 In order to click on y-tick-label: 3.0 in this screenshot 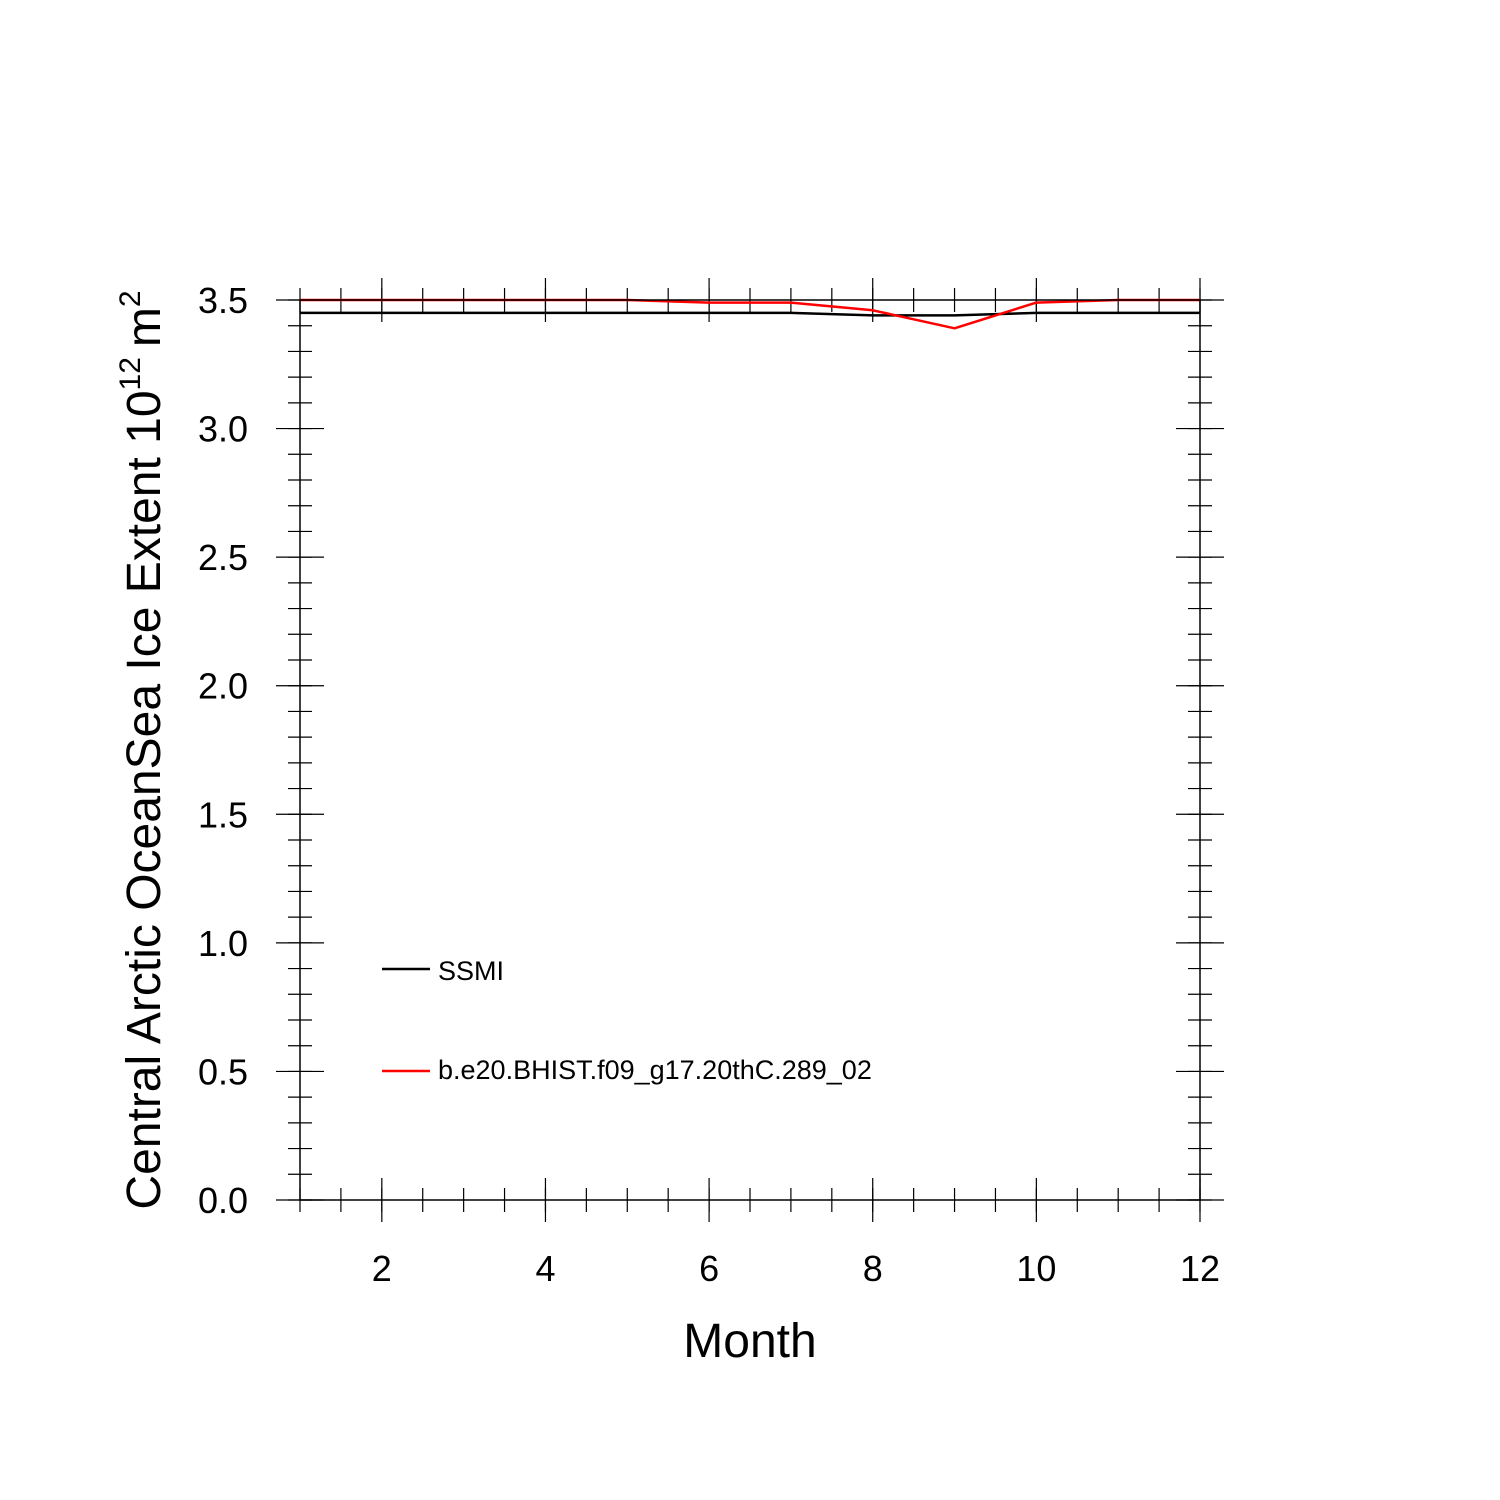, I will do `click(223, 429)`.